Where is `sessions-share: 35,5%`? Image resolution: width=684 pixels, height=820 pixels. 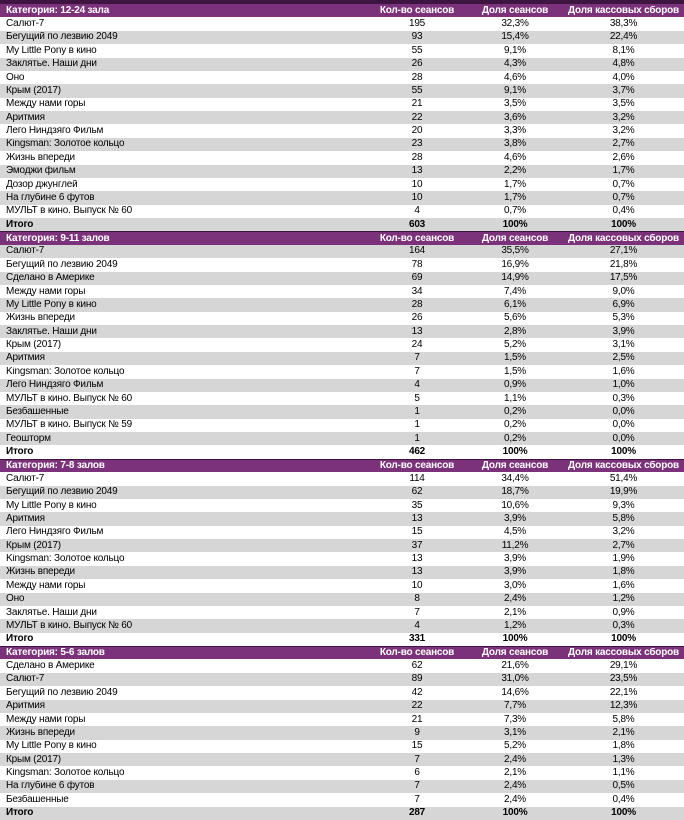 sessions-share: 35,5% is located at coordinates (515, 251).